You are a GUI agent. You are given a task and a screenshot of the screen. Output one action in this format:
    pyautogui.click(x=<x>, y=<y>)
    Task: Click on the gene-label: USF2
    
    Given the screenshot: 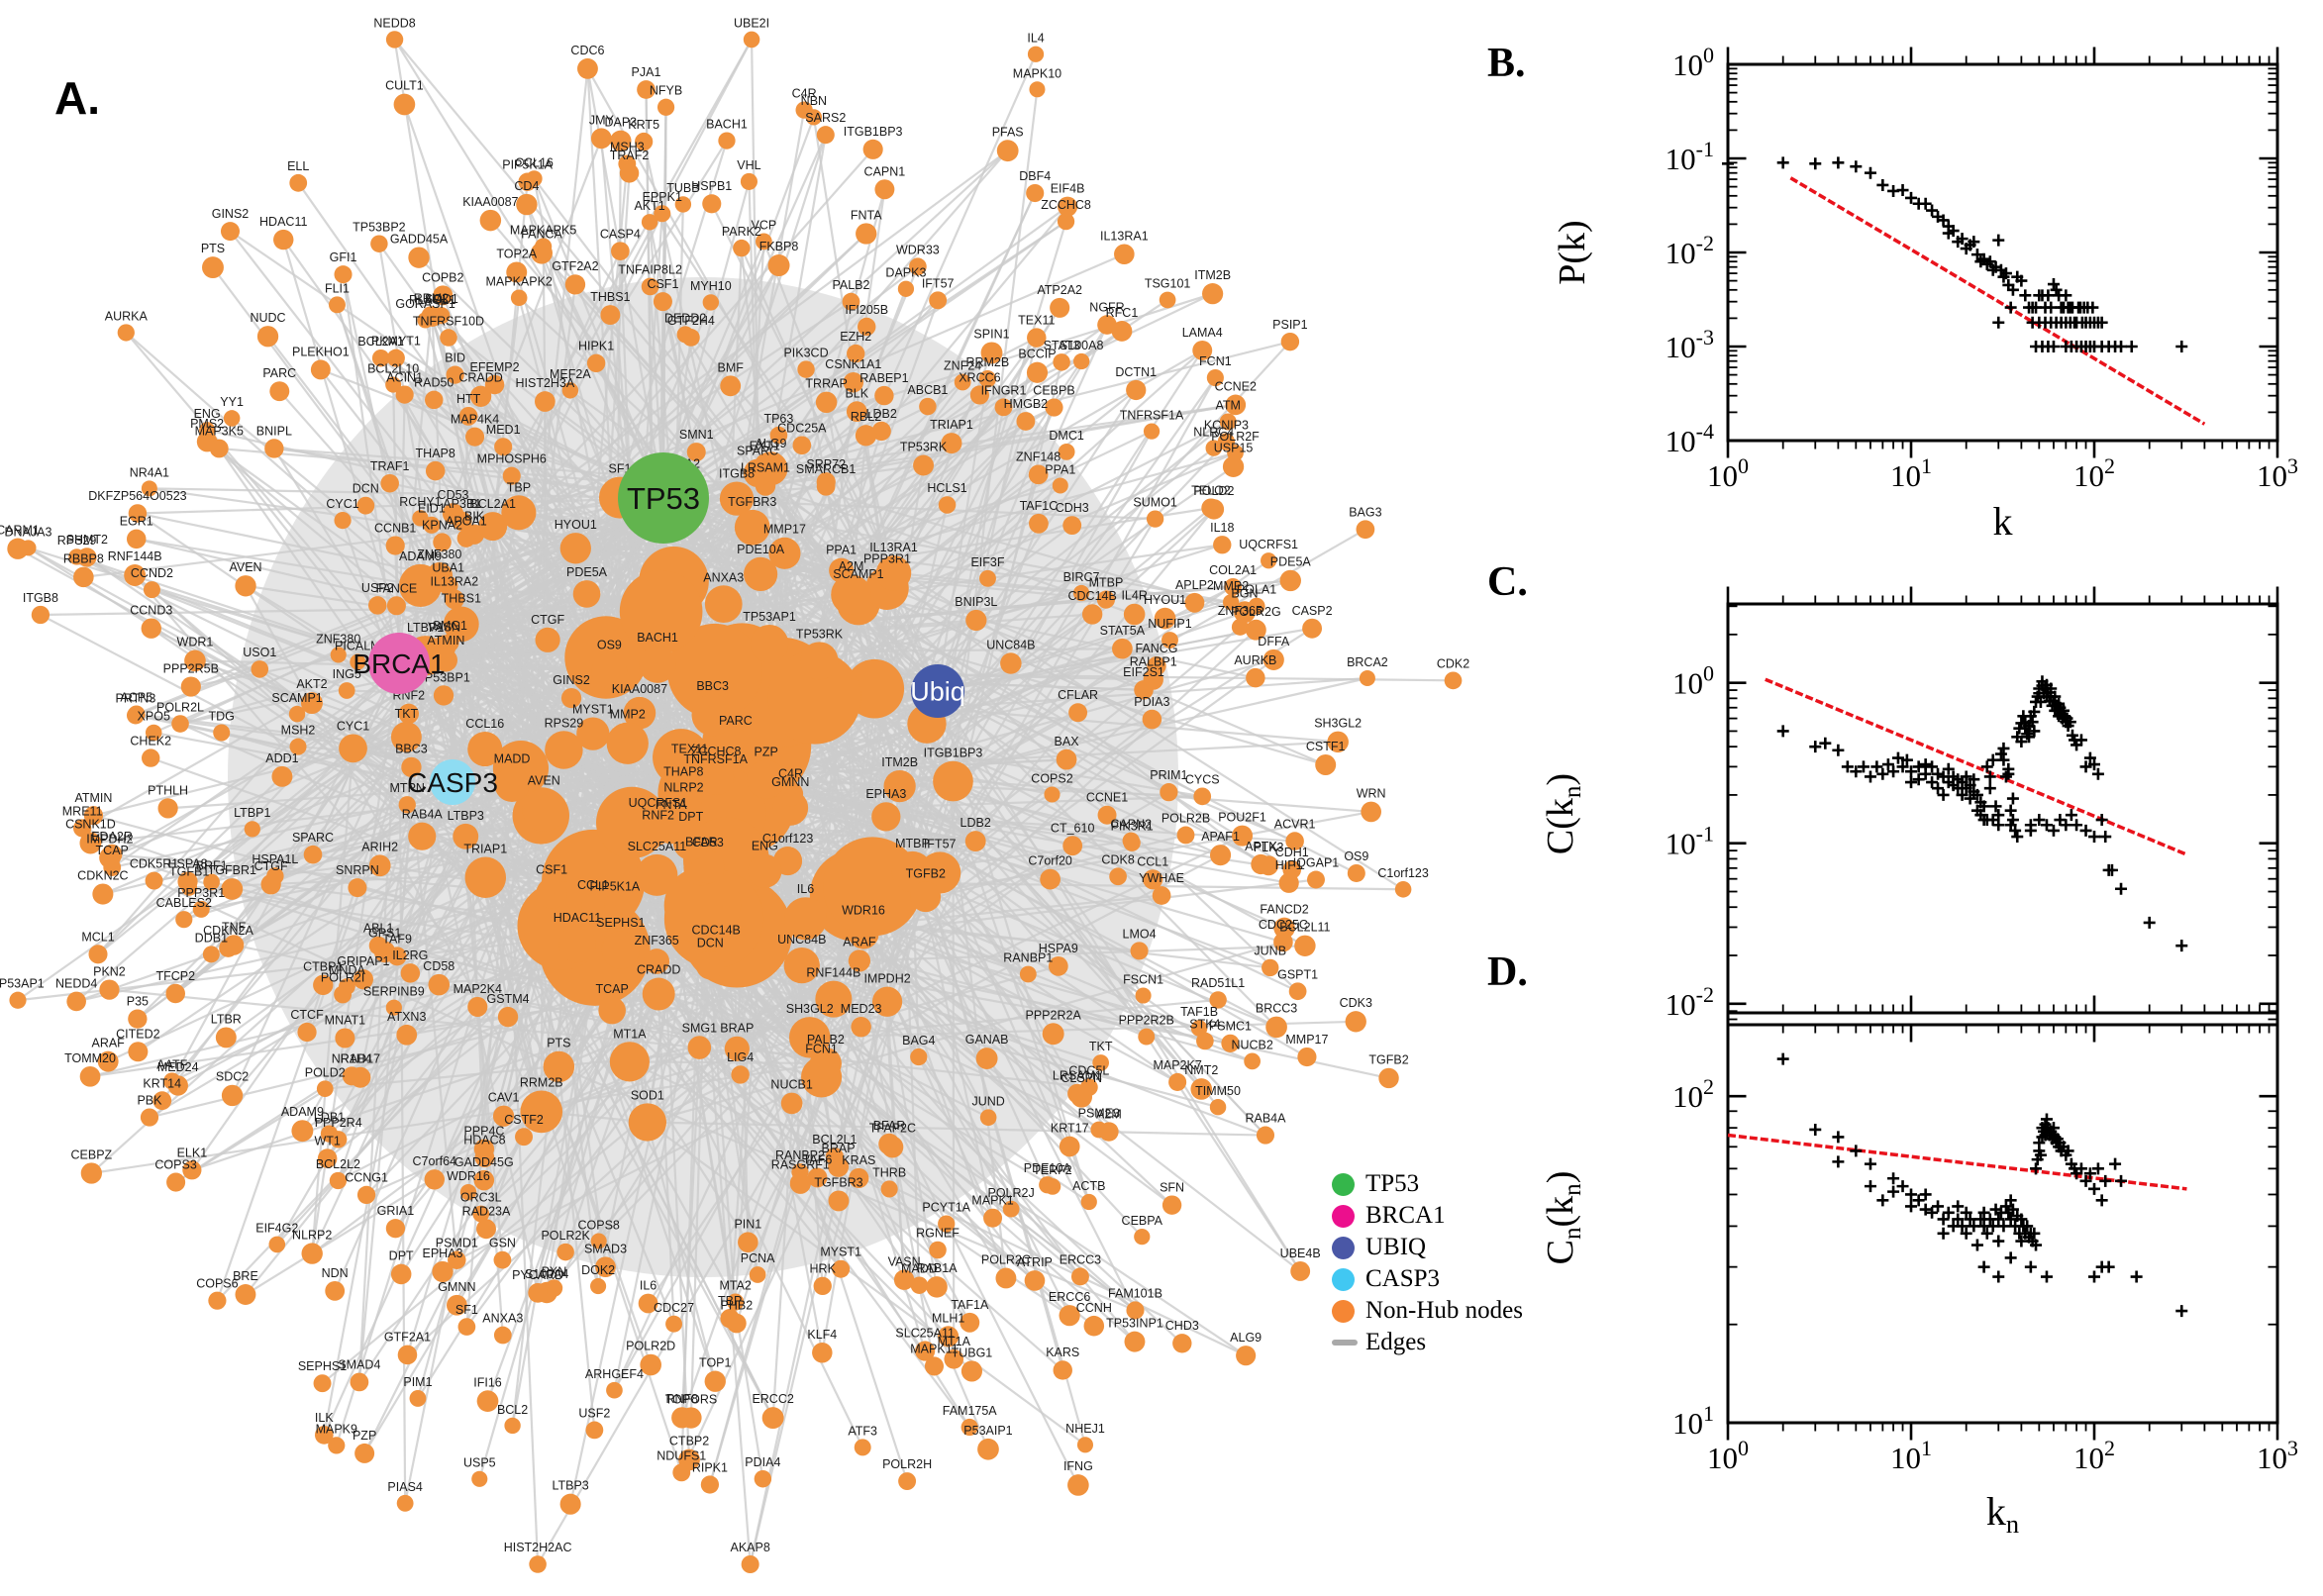 What is the action you would take?
    pyautogui.click(x=594, y=1414)
    